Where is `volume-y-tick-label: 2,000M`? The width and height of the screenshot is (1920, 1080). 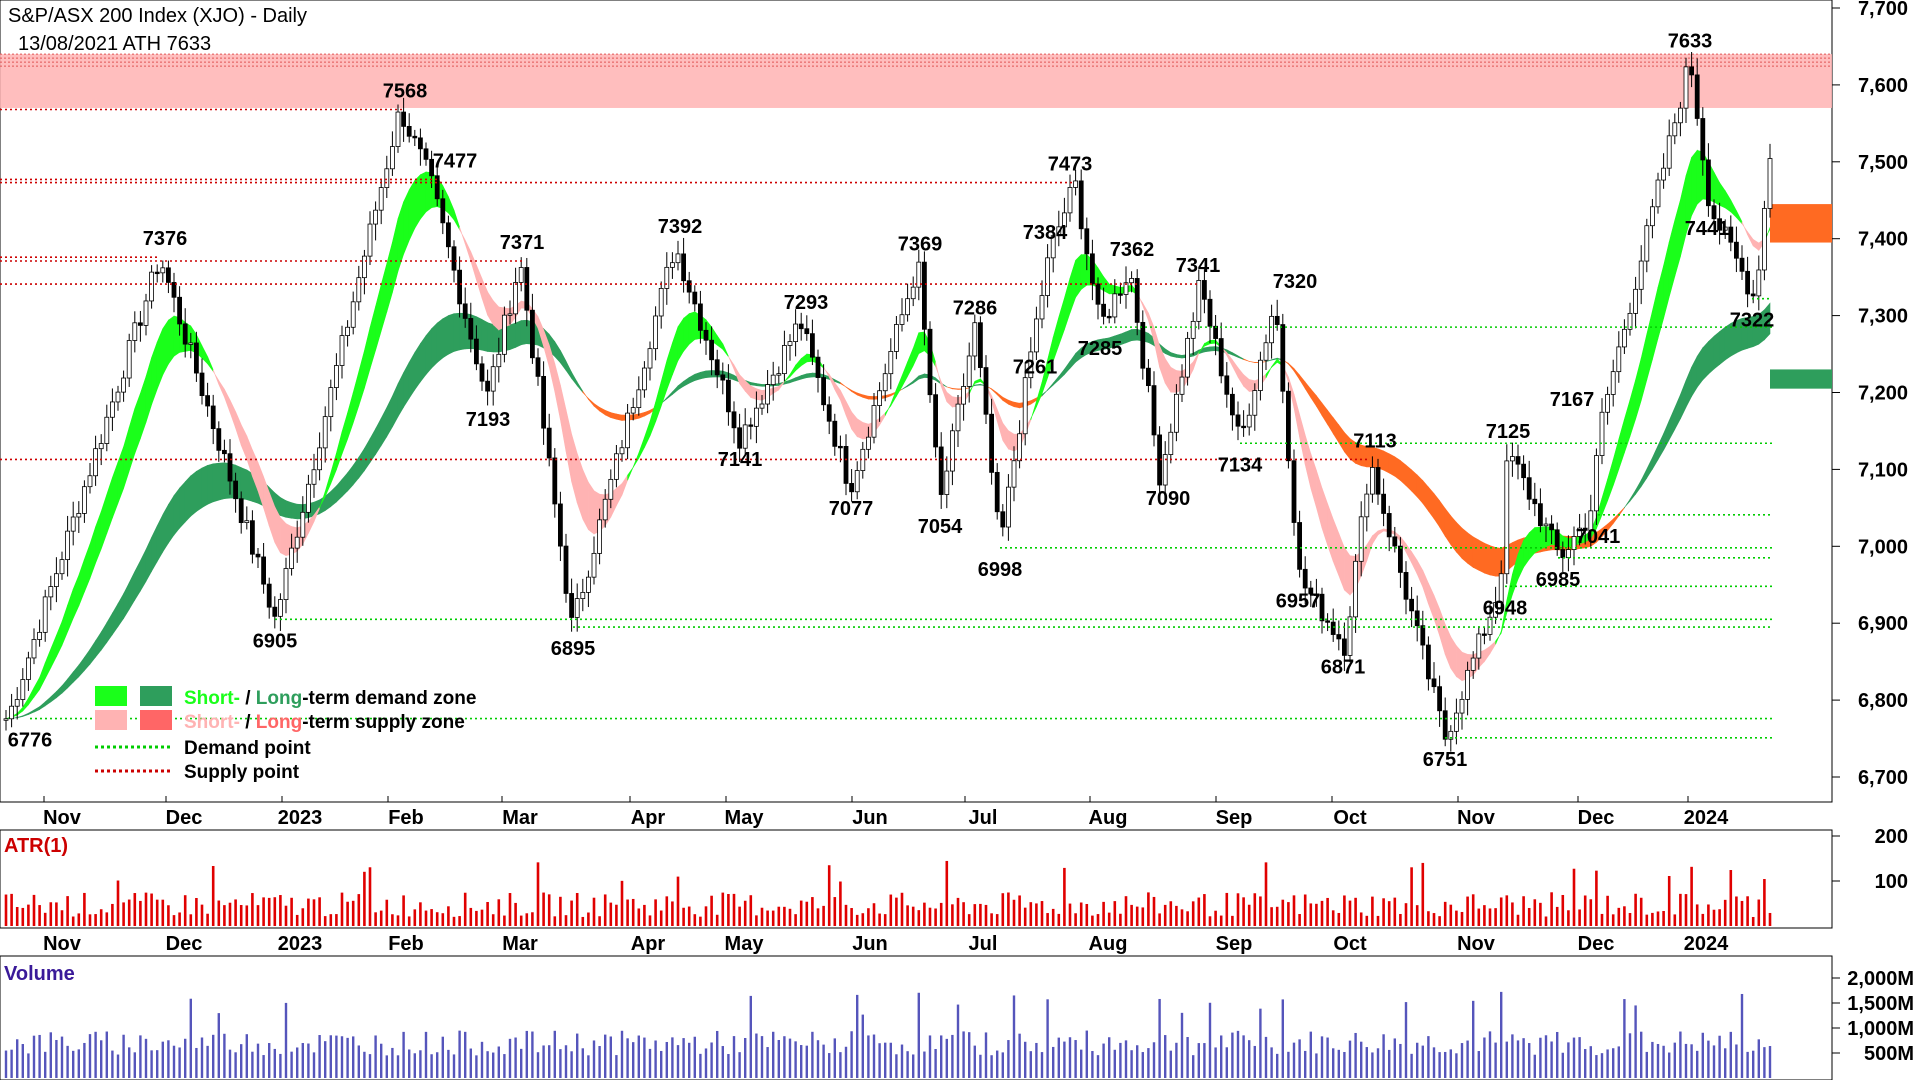
volume-y-tick-label: 2,000M is located at coordinates (1880, 979).